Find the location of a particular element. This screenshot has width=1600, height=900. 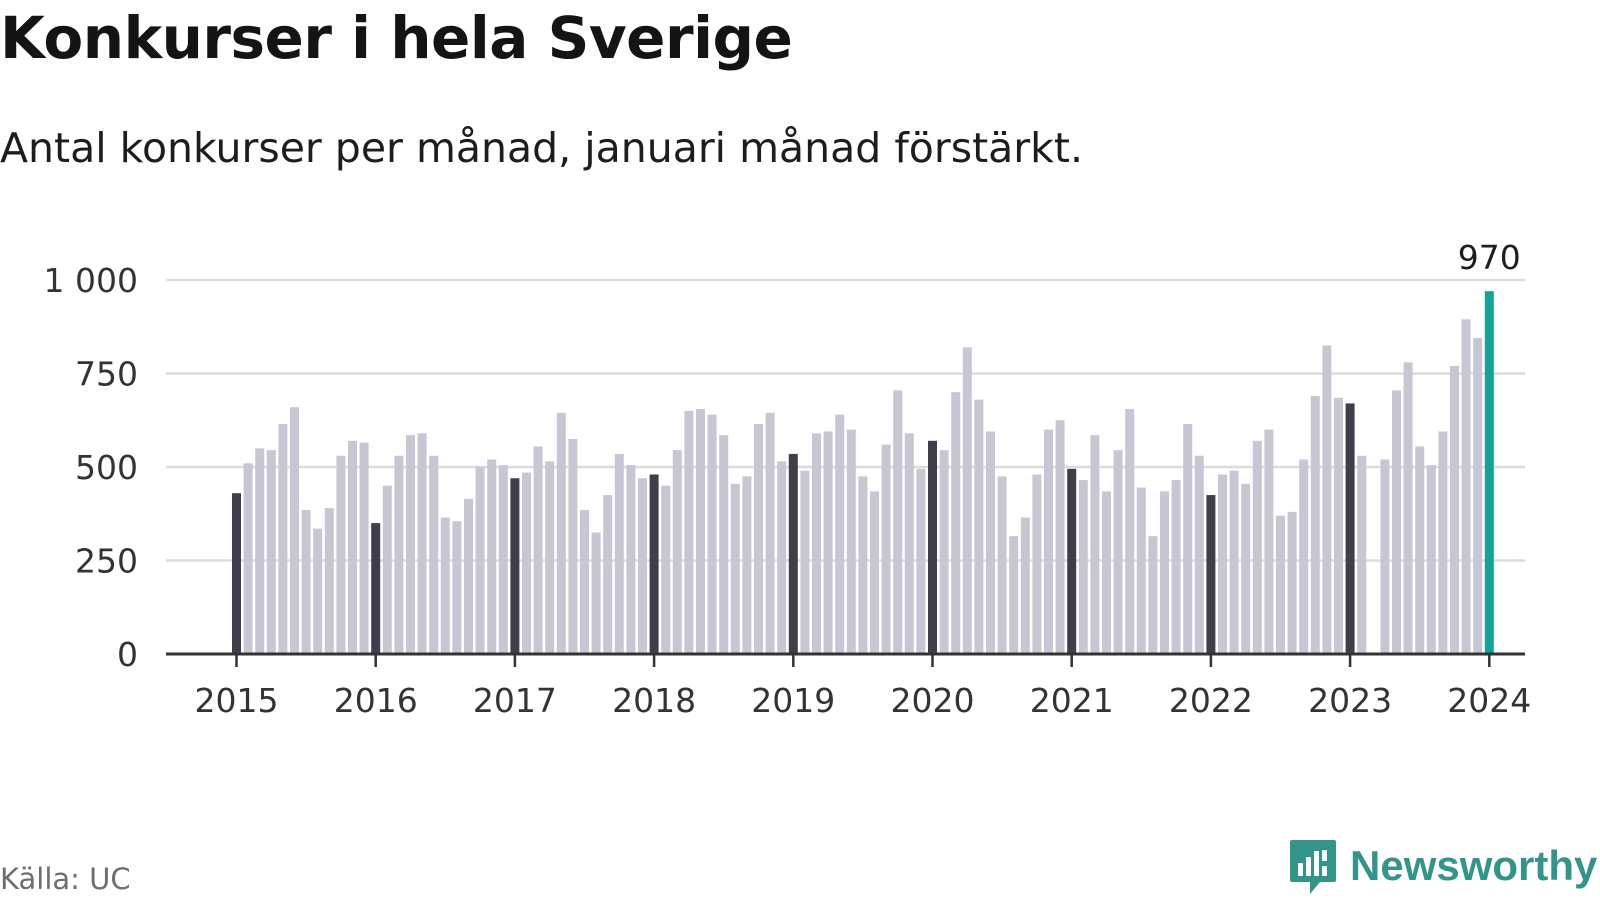

x-tick-label: 2017 is located at coordinates (515, 700).